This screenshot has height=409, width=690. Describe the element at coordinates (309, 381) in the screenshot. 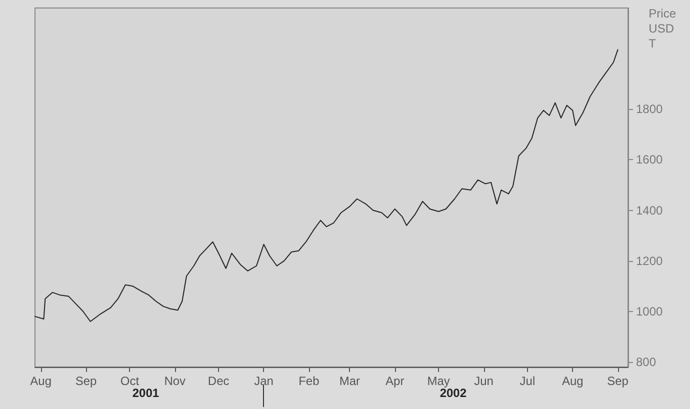

I see `x-tick-label: Feb` at that location.